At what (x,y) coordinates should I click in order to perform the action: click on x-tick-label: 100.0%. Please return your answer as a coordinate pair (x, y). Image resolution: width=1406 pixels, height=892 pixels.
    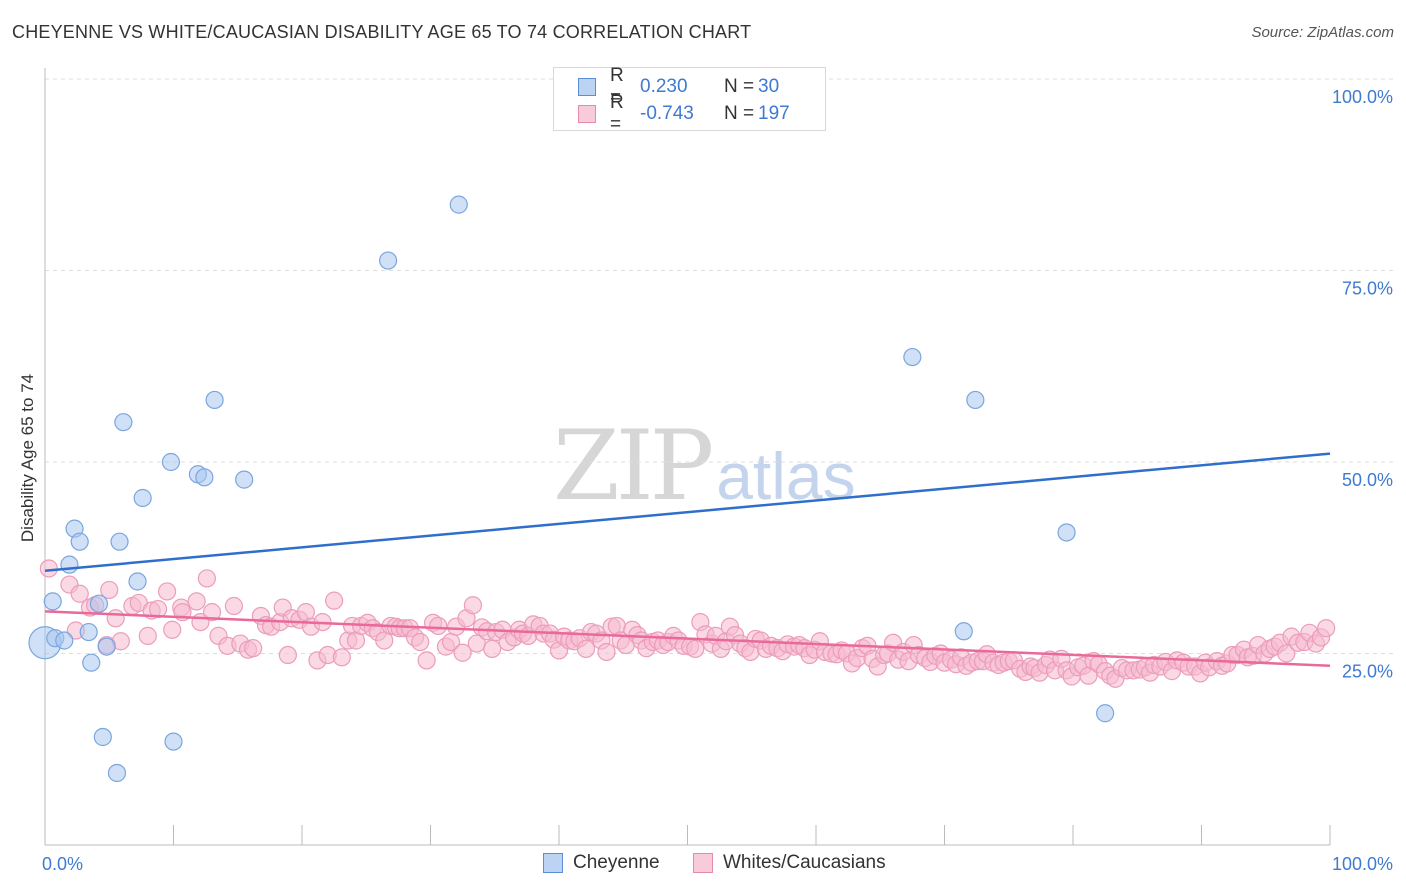
    Looking at the image, I should click on (1362, 864).